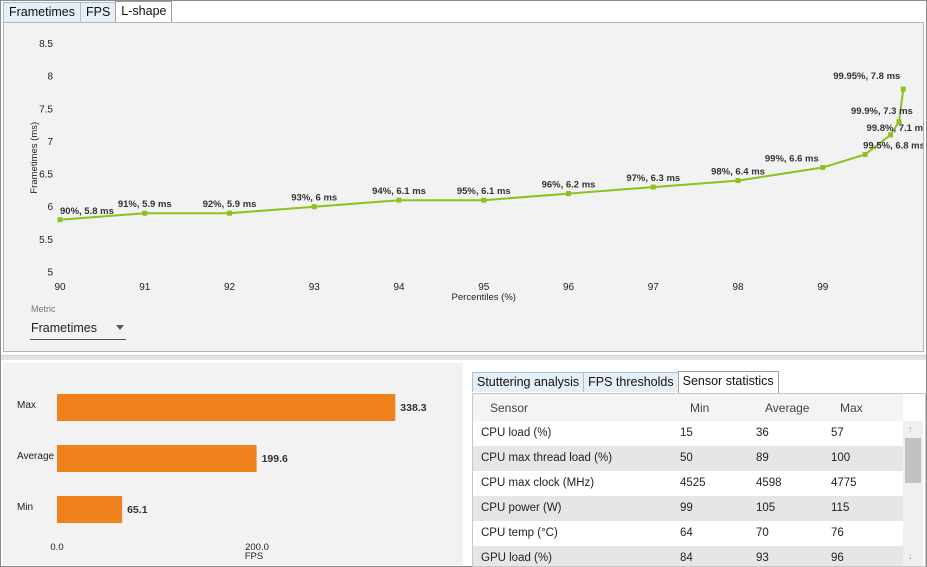 This screenshot has height=567, width=927. I want to click on data-label: 91%, 5.9 ms, so click(145, 204).